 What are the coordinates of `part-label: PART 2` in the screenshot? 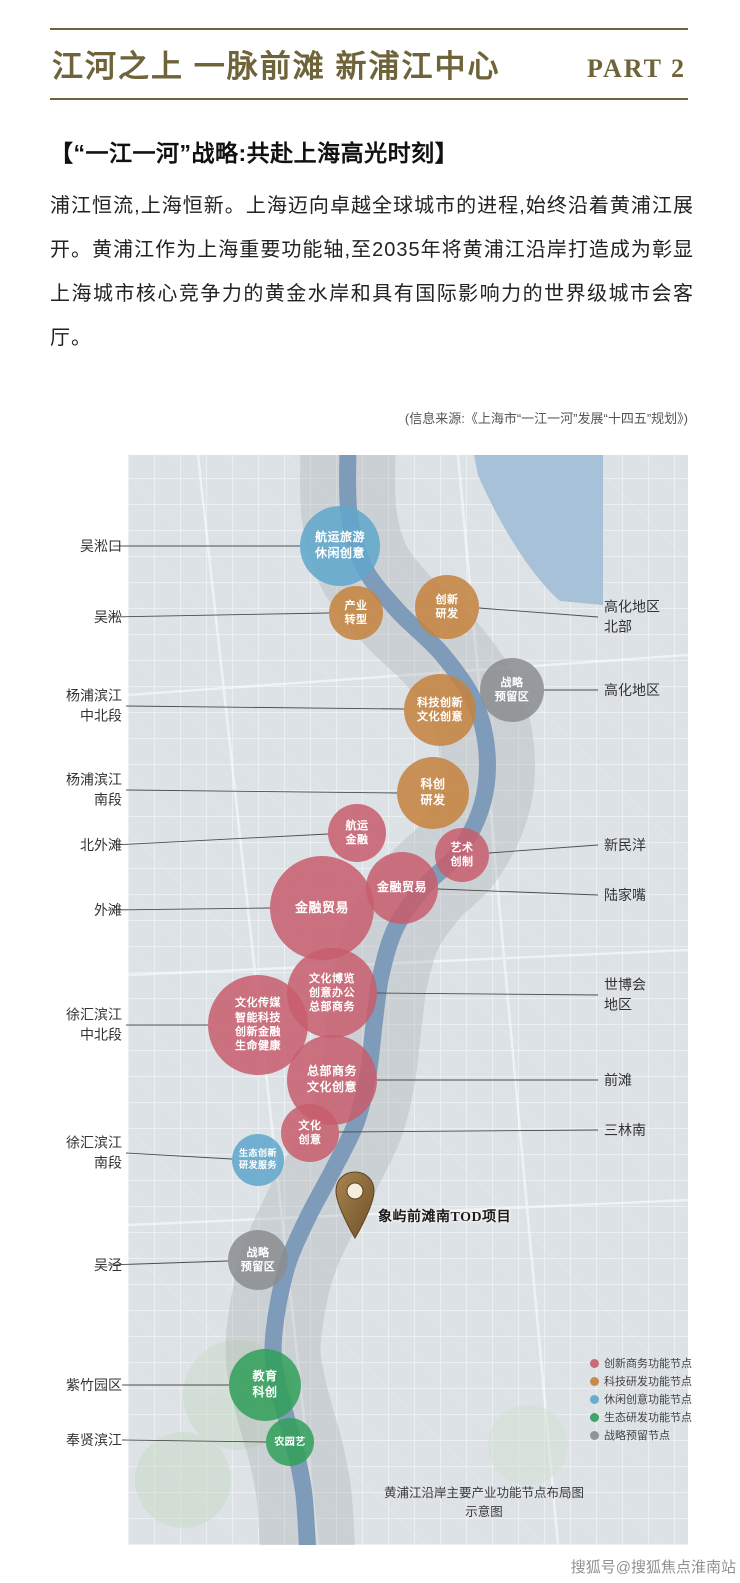 It's located at (636, 68).